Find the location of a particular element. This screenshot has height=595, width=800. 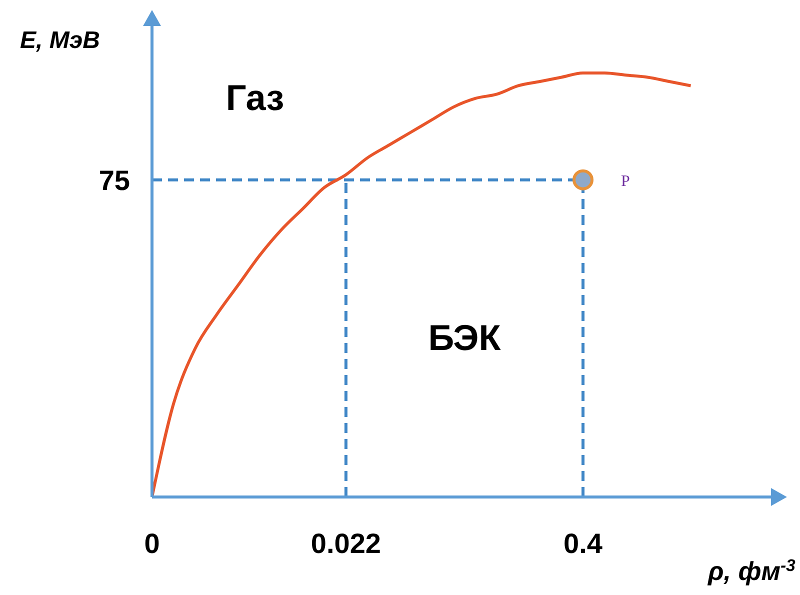

annotation: P is located at coordinates (625, 181).